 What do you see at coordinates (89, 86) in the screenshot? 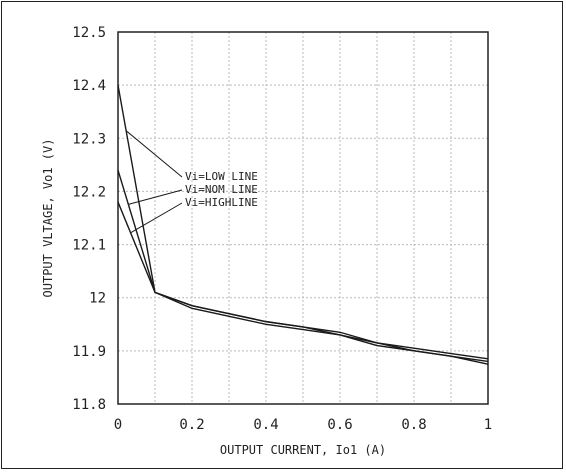
I see `y-tick-label: 12.4` at bounding box center [89, 86].